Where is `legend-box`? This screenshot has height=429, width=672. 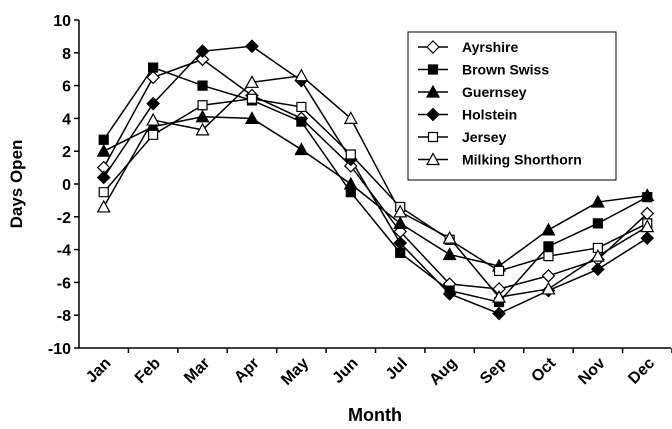
legend-box is located at coordinates (512, 106).